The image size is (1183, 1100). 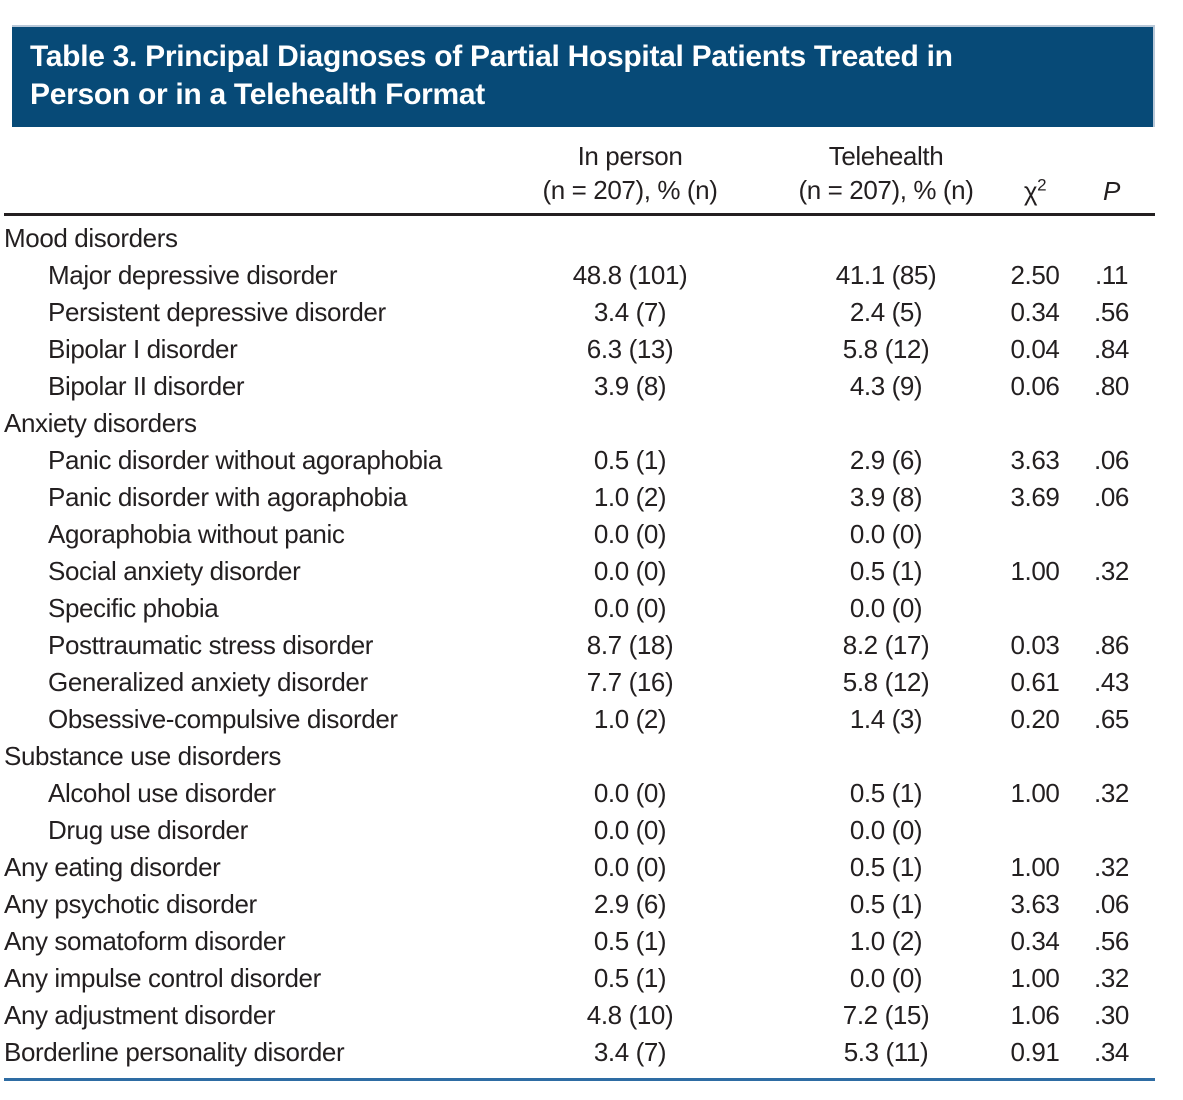 I want to click on chi-square-value: 1.06, so click(x=1035, y=1015).